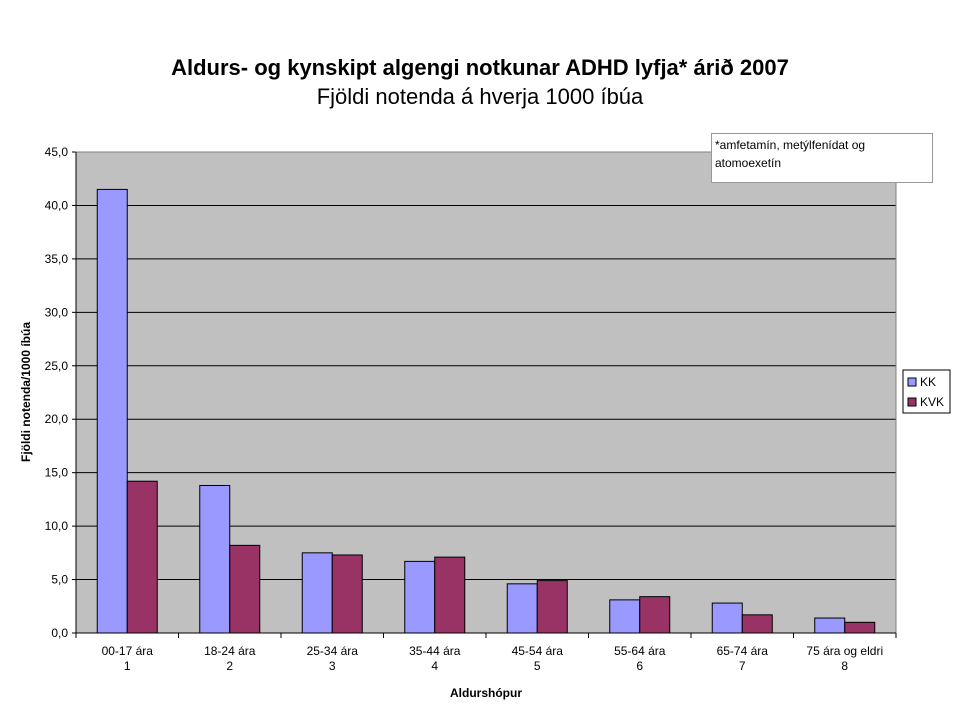 This screenshot has height=720, width=960. I want to click on x-tick-label: 55-64 ára, so click(640, 651).